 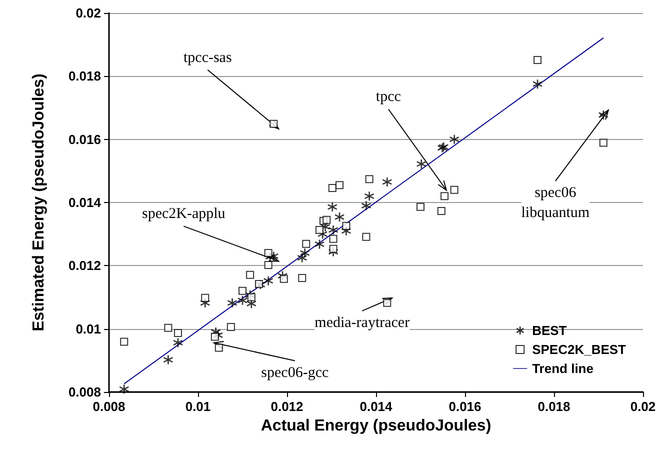 I want to click on y-tick-label: 0.008, so click(x=84, y=392).